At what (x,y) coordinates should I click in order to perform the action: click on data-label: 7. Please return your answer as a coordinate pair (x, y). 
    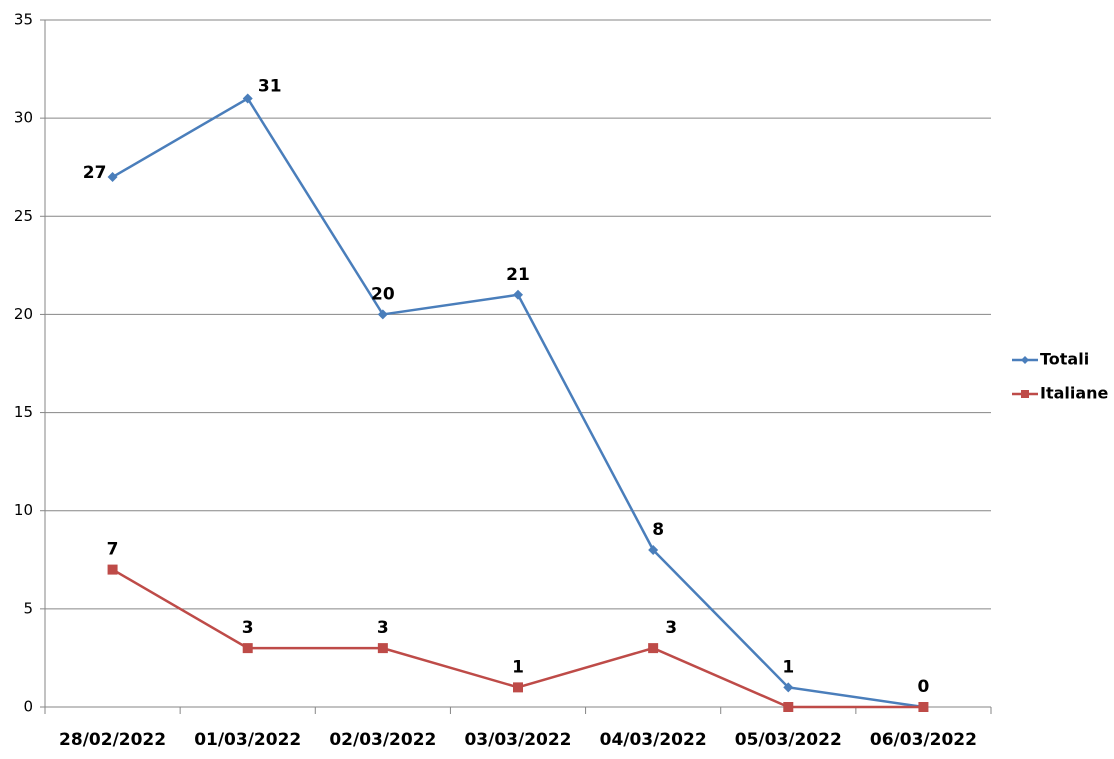
    Looking at the image, I should click on (113, 550).